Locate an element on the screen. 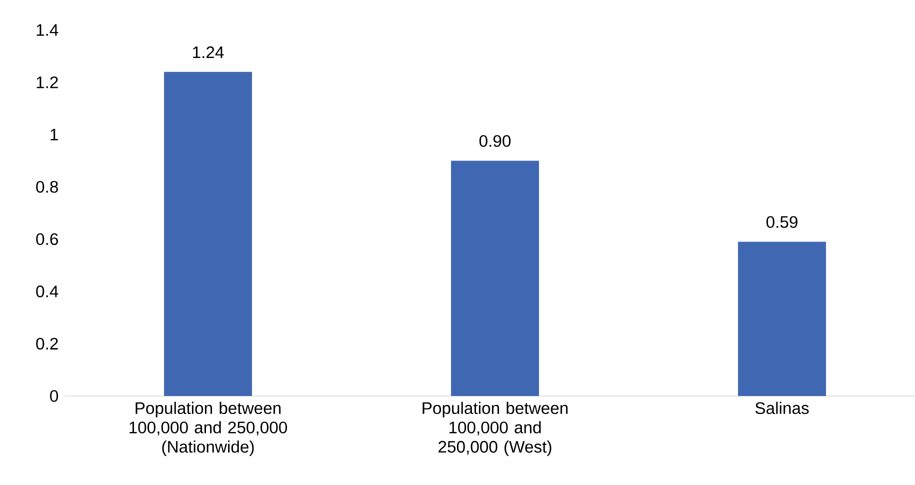 The width and height of the screenshot is (915, 485). x-tick-label: Population between 100,000 and 250,000 (West) is located at coordinates (495, 429).